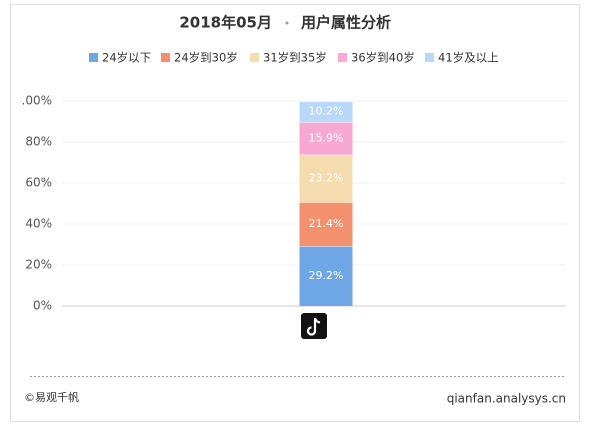  I want to click on y-tick-label: 80%, so click(38, 142).